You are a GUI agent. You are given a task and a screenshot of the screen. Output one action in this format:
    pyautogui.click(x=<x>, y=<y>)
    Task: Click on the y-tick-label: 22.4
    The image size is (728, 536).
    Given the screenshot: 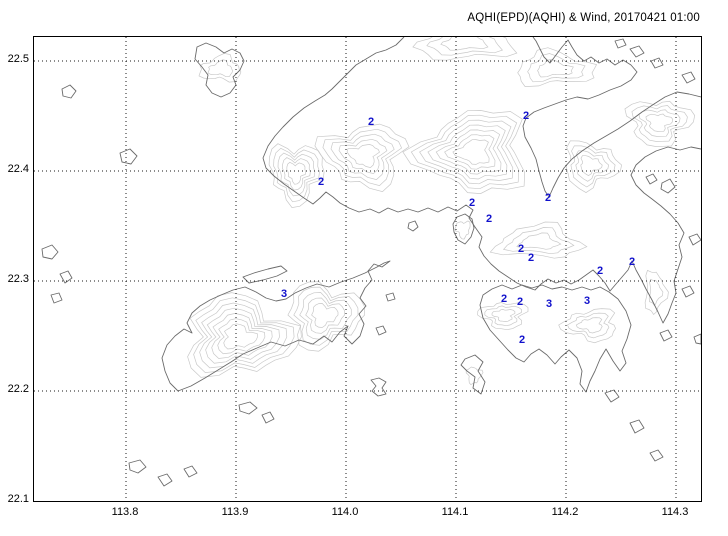 What is the action you would take?
    pyautogui.click(x=18, y=169)
    